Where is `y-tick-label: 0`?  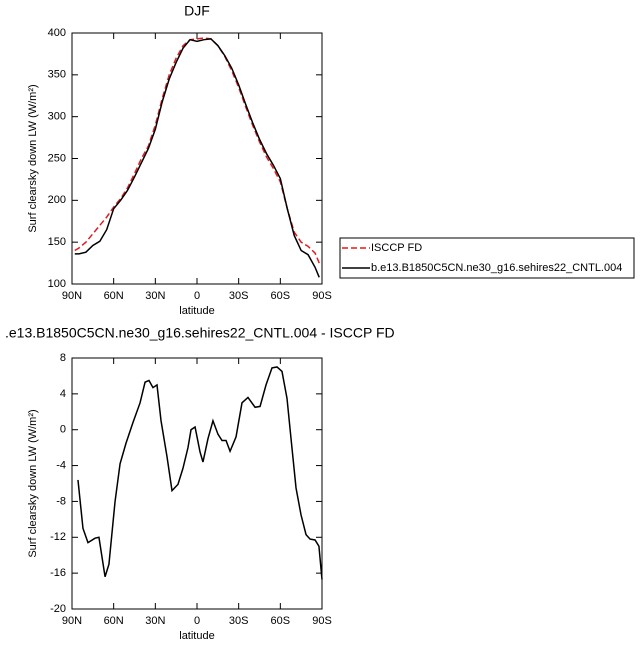 y-tick-label: 0 is located at coordinates (63, 430).